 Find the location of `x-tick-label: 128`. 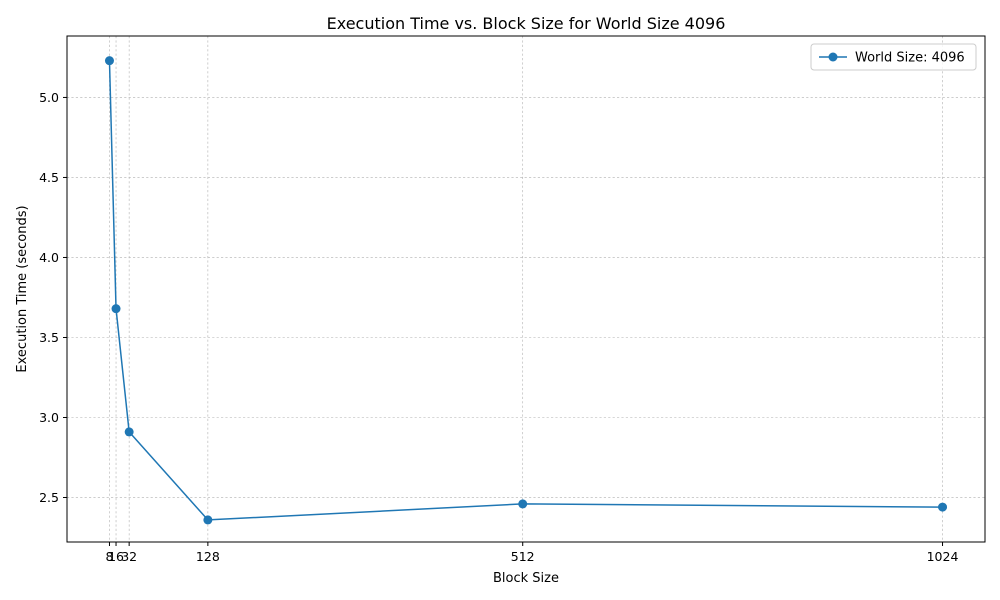

x-tick-label: 128 is located at coordinates (208, 556).